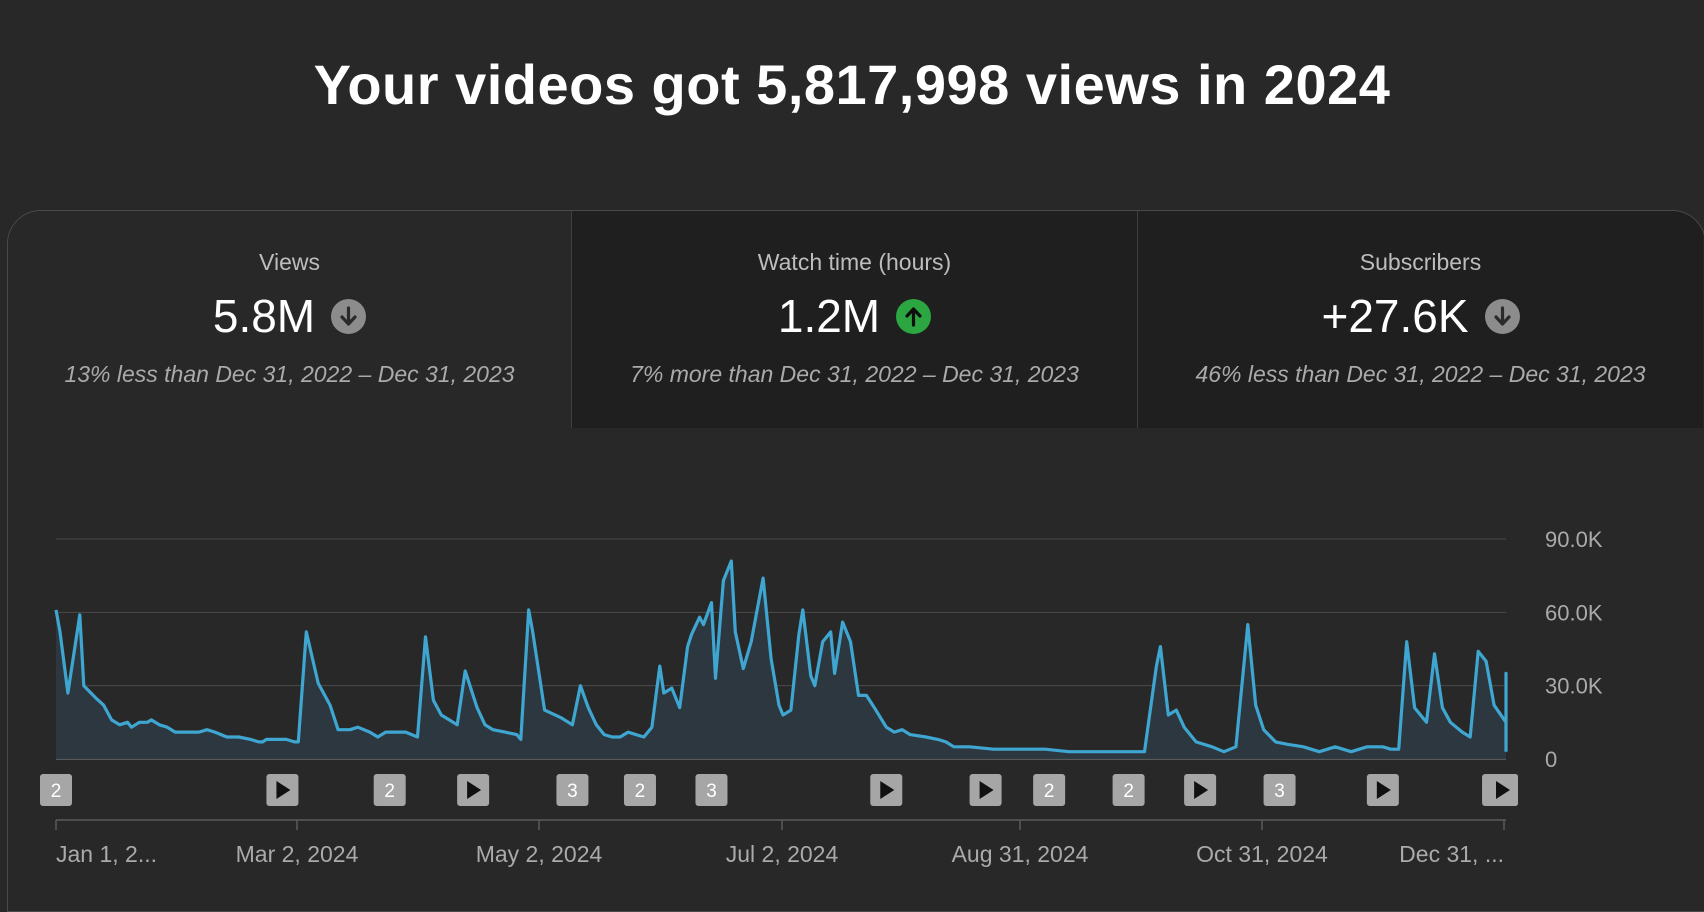 This screenshot has height=912, width=1704. I want to click on tab-watch-time-comparison: 7% more than Dec 31, 2022 – Dec 31, 2023, so click(854, 374).